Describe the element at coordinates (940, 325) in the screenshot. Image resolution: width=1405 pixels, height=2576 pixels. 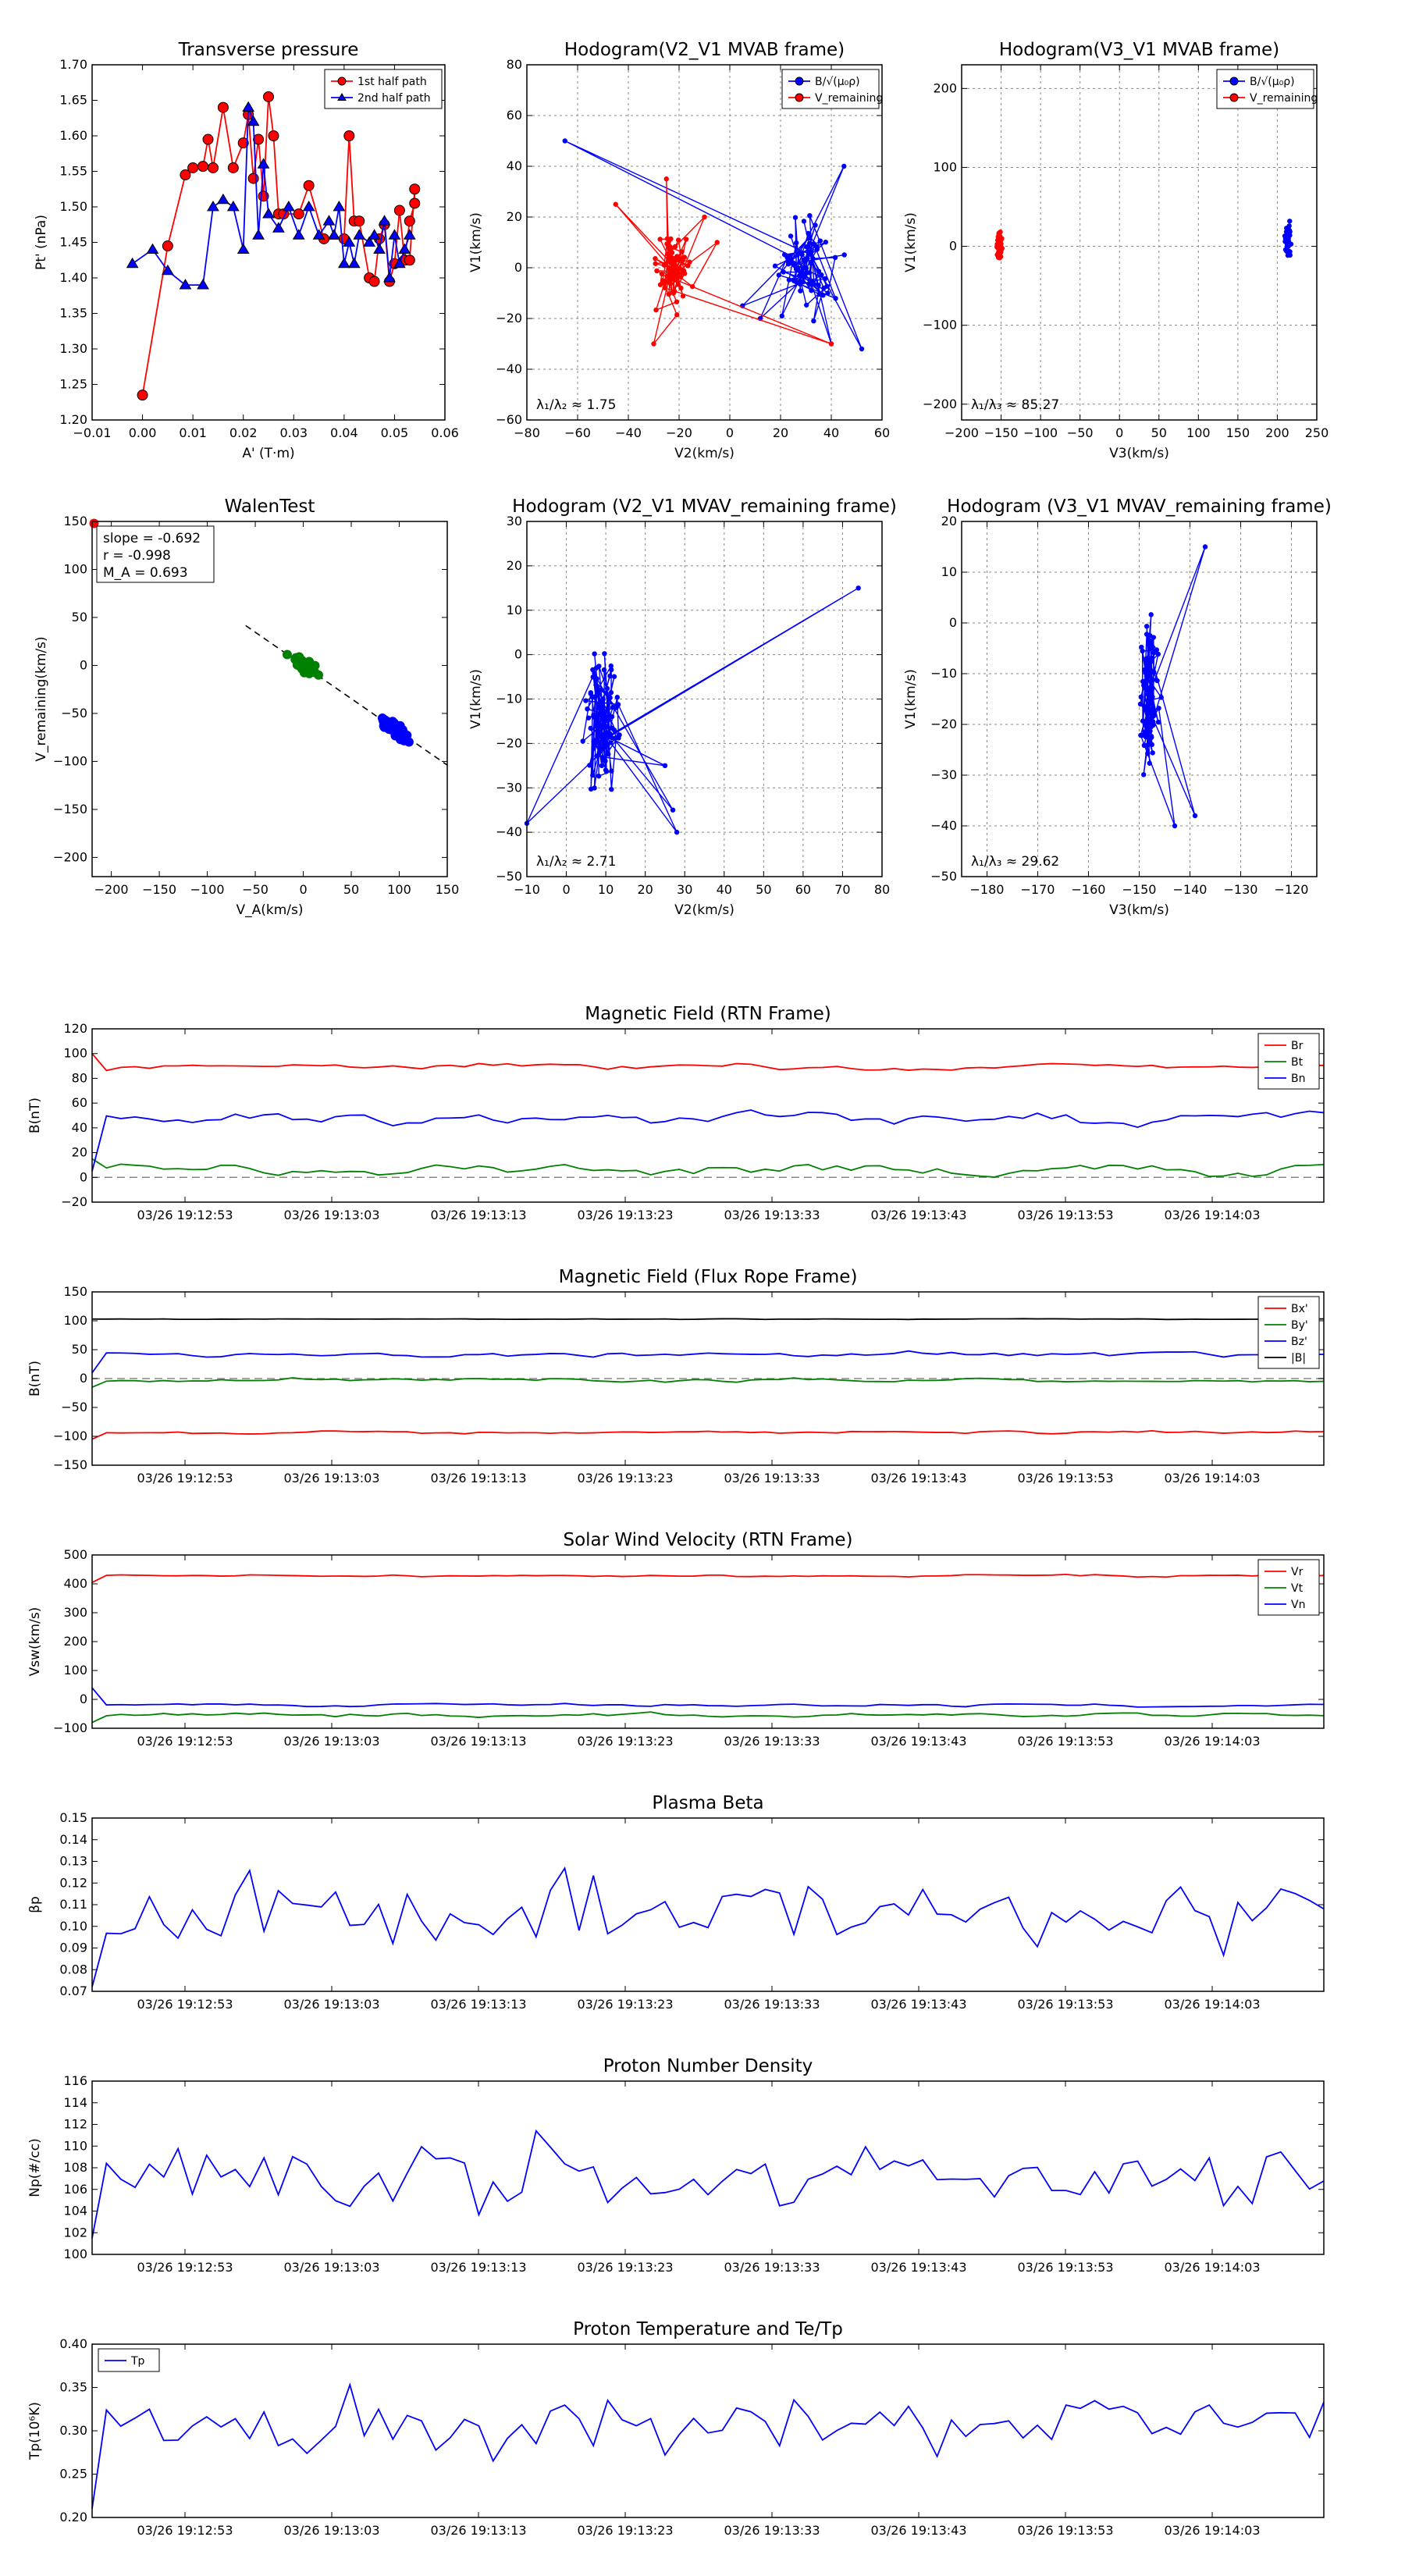
I see `y-tick-label: −100` at that location.